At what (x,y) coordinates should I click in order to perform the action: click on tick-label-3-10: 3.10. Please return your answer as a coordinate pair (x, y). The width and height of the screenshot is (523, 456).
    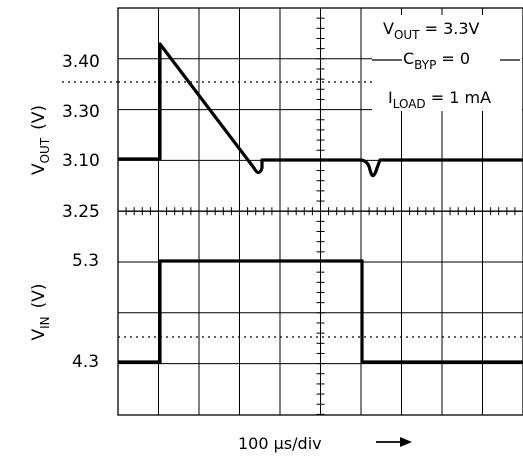
    Looking at the image, I should click on (81, 161).